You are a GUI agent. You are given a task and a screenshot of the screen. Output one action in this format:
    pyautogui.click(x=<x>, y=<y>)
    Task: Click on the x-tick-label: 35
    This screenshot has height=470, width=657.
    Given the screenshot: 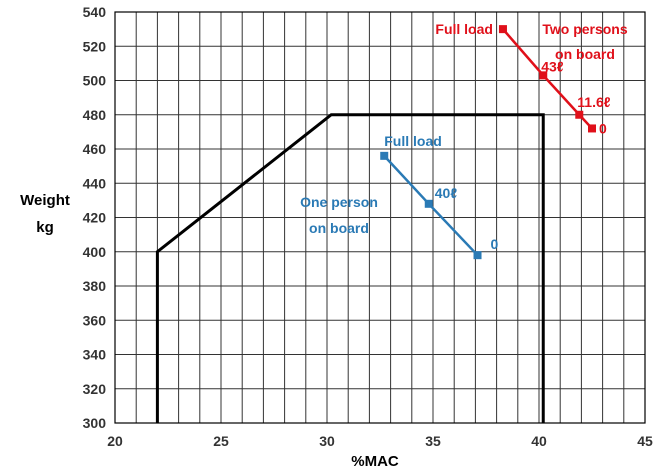 What is the action you would take?
    pyautogui.click(x=433, y=441)
    